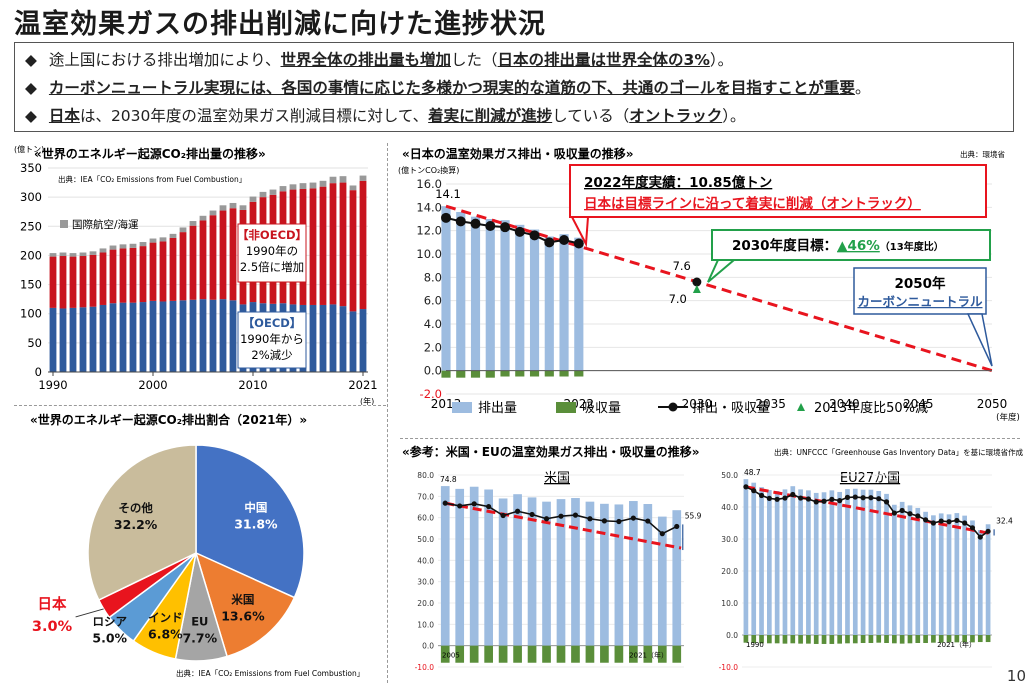  Describe the element at coordinates (31, 226) in the screenshot. I see `world-ytick: 250` at that location.